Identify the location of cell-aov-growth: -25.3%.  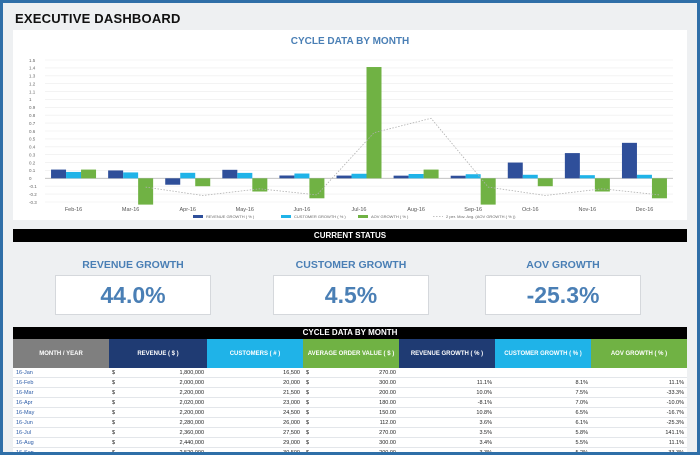
(639, 422).